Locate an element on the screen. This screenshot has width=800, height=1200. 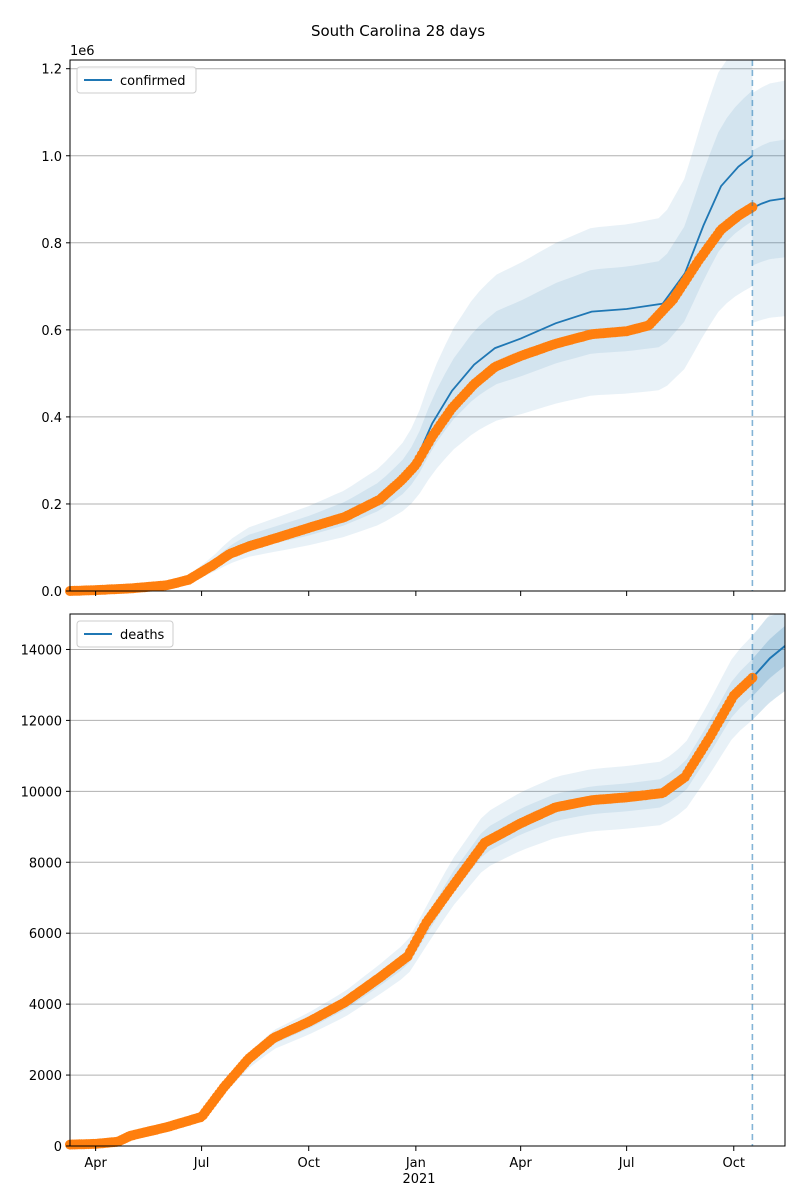
deaths-forecast-line is located at coordinates (768, 662).